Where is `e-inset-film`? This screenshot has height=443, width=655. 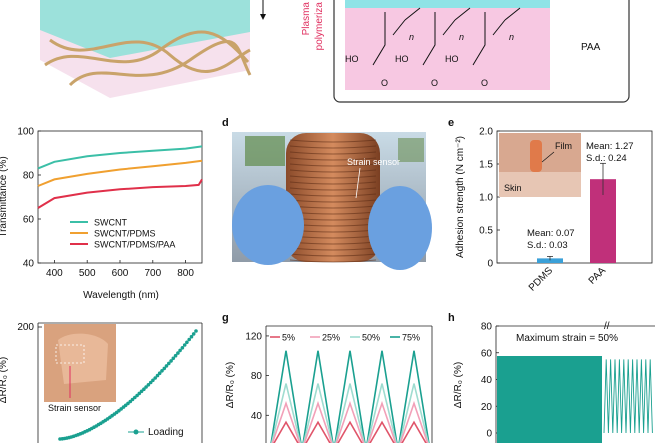 e-inset-film is located at coordinates (536, 156).